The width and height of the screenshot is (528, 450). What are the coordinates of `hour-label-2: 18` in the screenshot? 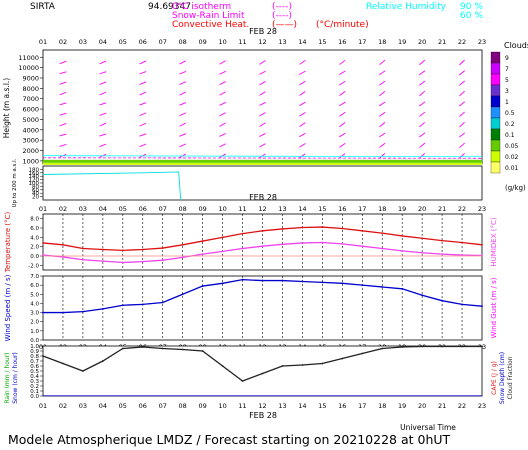 It's located at (382, 209).